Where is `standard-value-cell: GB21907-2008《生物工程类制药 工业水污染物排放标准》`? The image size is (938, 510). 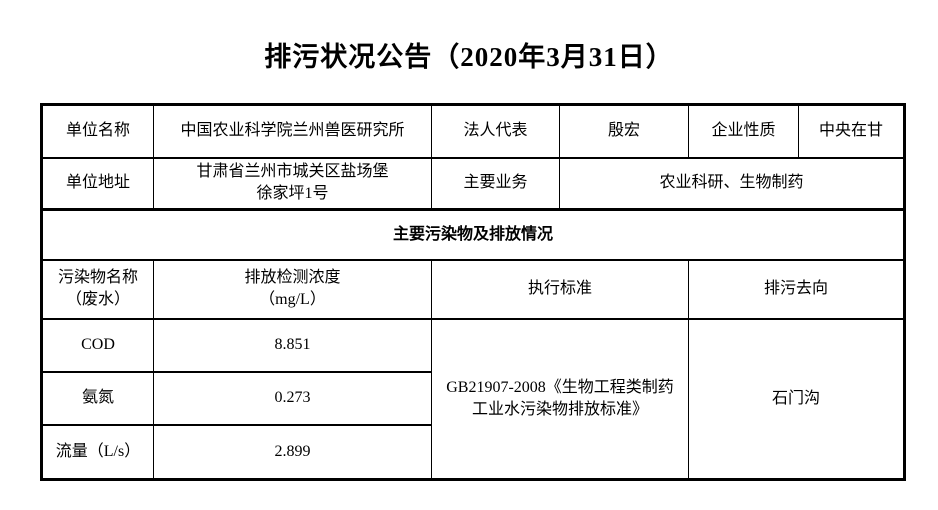 standard-value-cell: GB21907-2008《生物工程类制药 工业水污染物排放标准》 is located at coordinates (560, 399).